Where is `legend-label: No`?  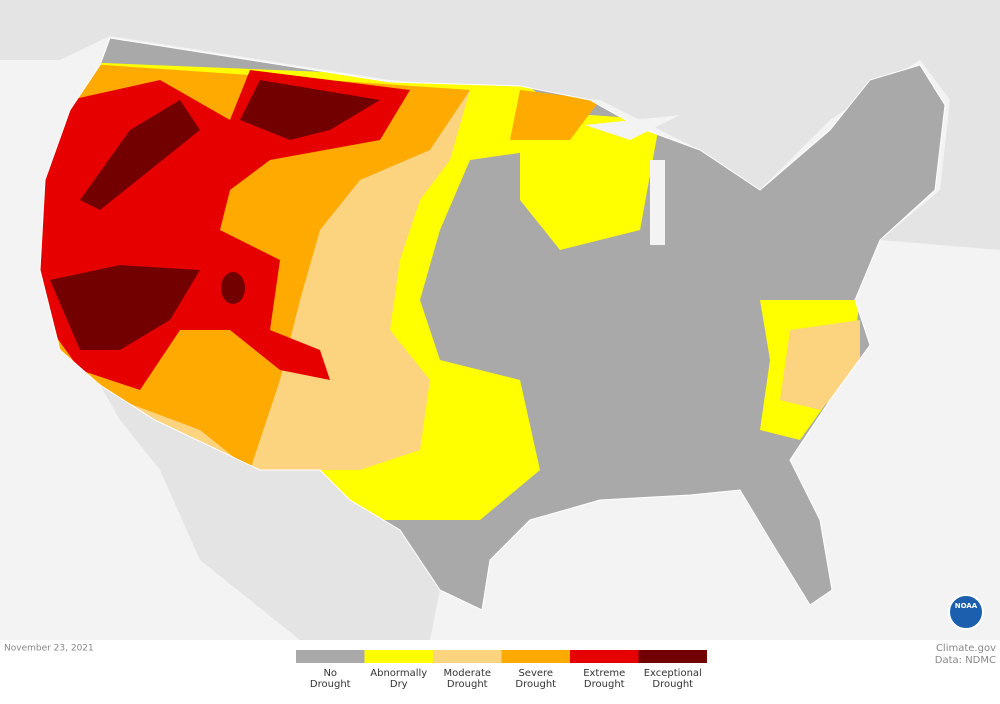
legend-label: No is located at coordinates (330, 673).